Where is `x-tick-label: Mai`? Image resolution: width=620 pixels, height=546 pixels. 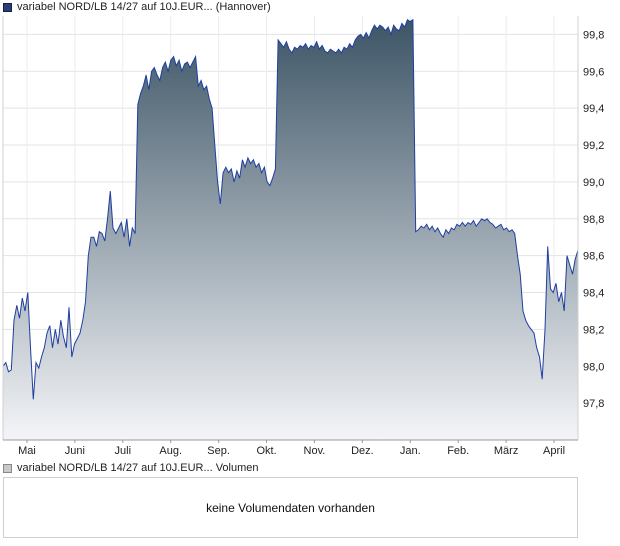
x-tick-label: Mai is located at coordinates (27, 451).